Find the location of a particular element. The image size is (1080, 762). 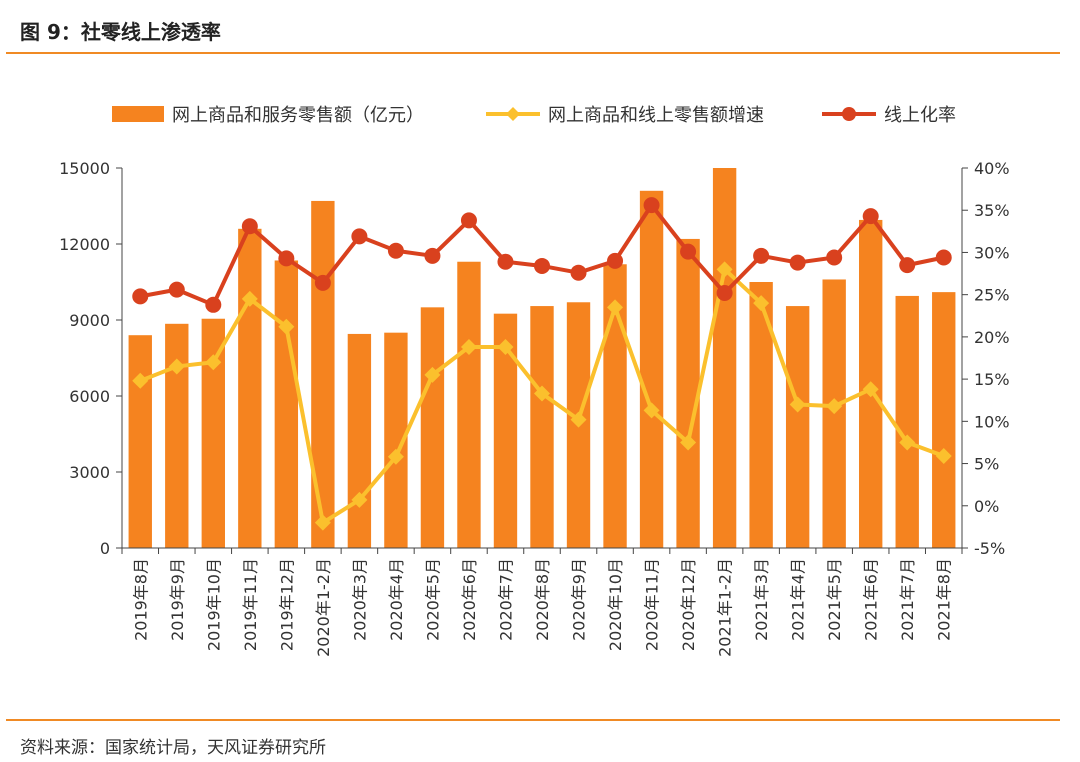

right-tick-label: 25% is located at coordinates (992, 295).